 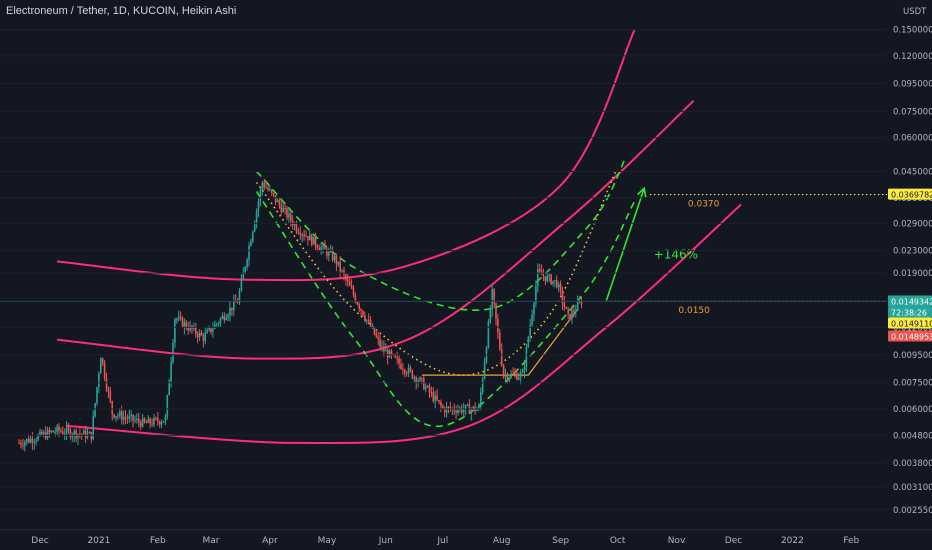 What do you see at coordinates (158, 541) in the screenshot?
I see `time-tick-label: Feb` at bounding box center [158, 541].